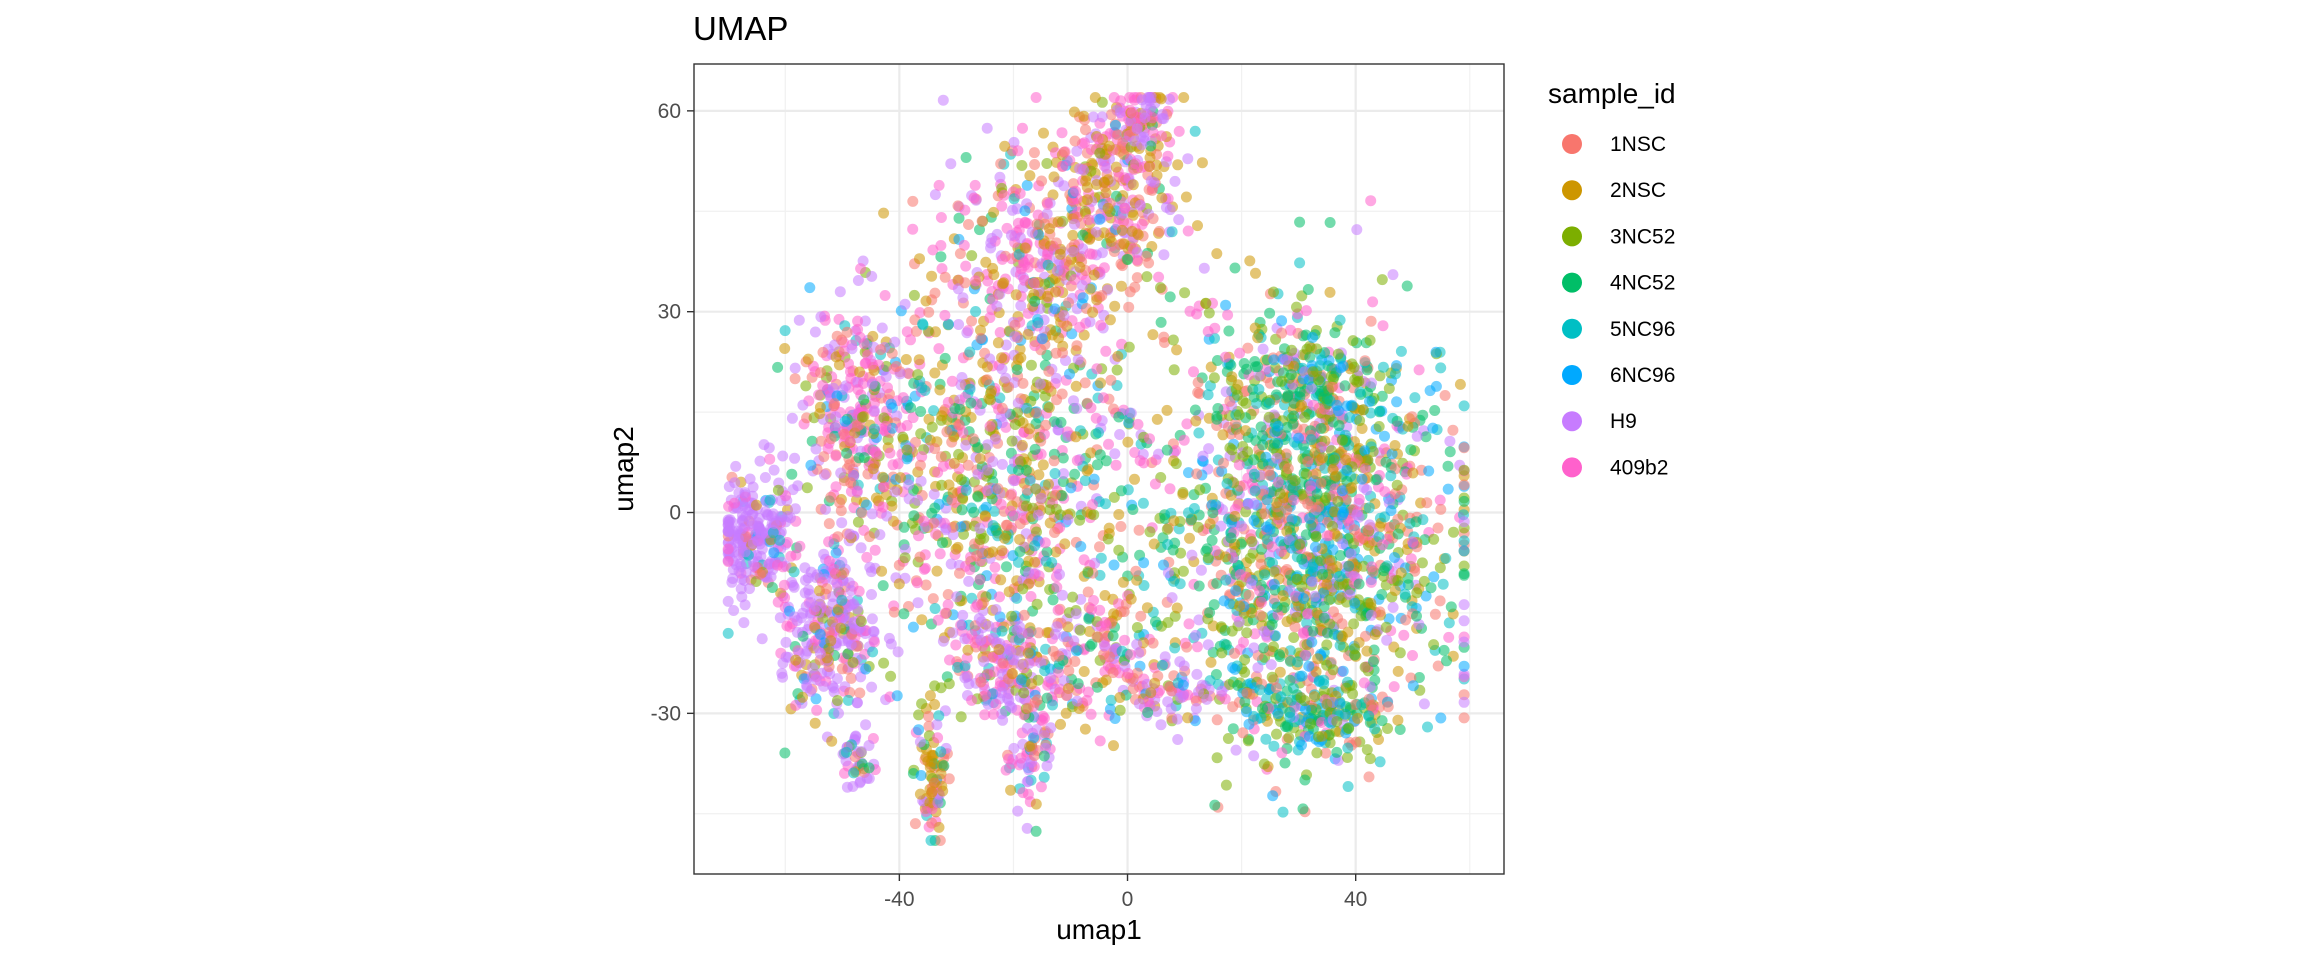 The image size is (2304, 960). Describe the element at coordinates (740, 28) in the screenshot. I see `chart-title: UMAP` at that location.